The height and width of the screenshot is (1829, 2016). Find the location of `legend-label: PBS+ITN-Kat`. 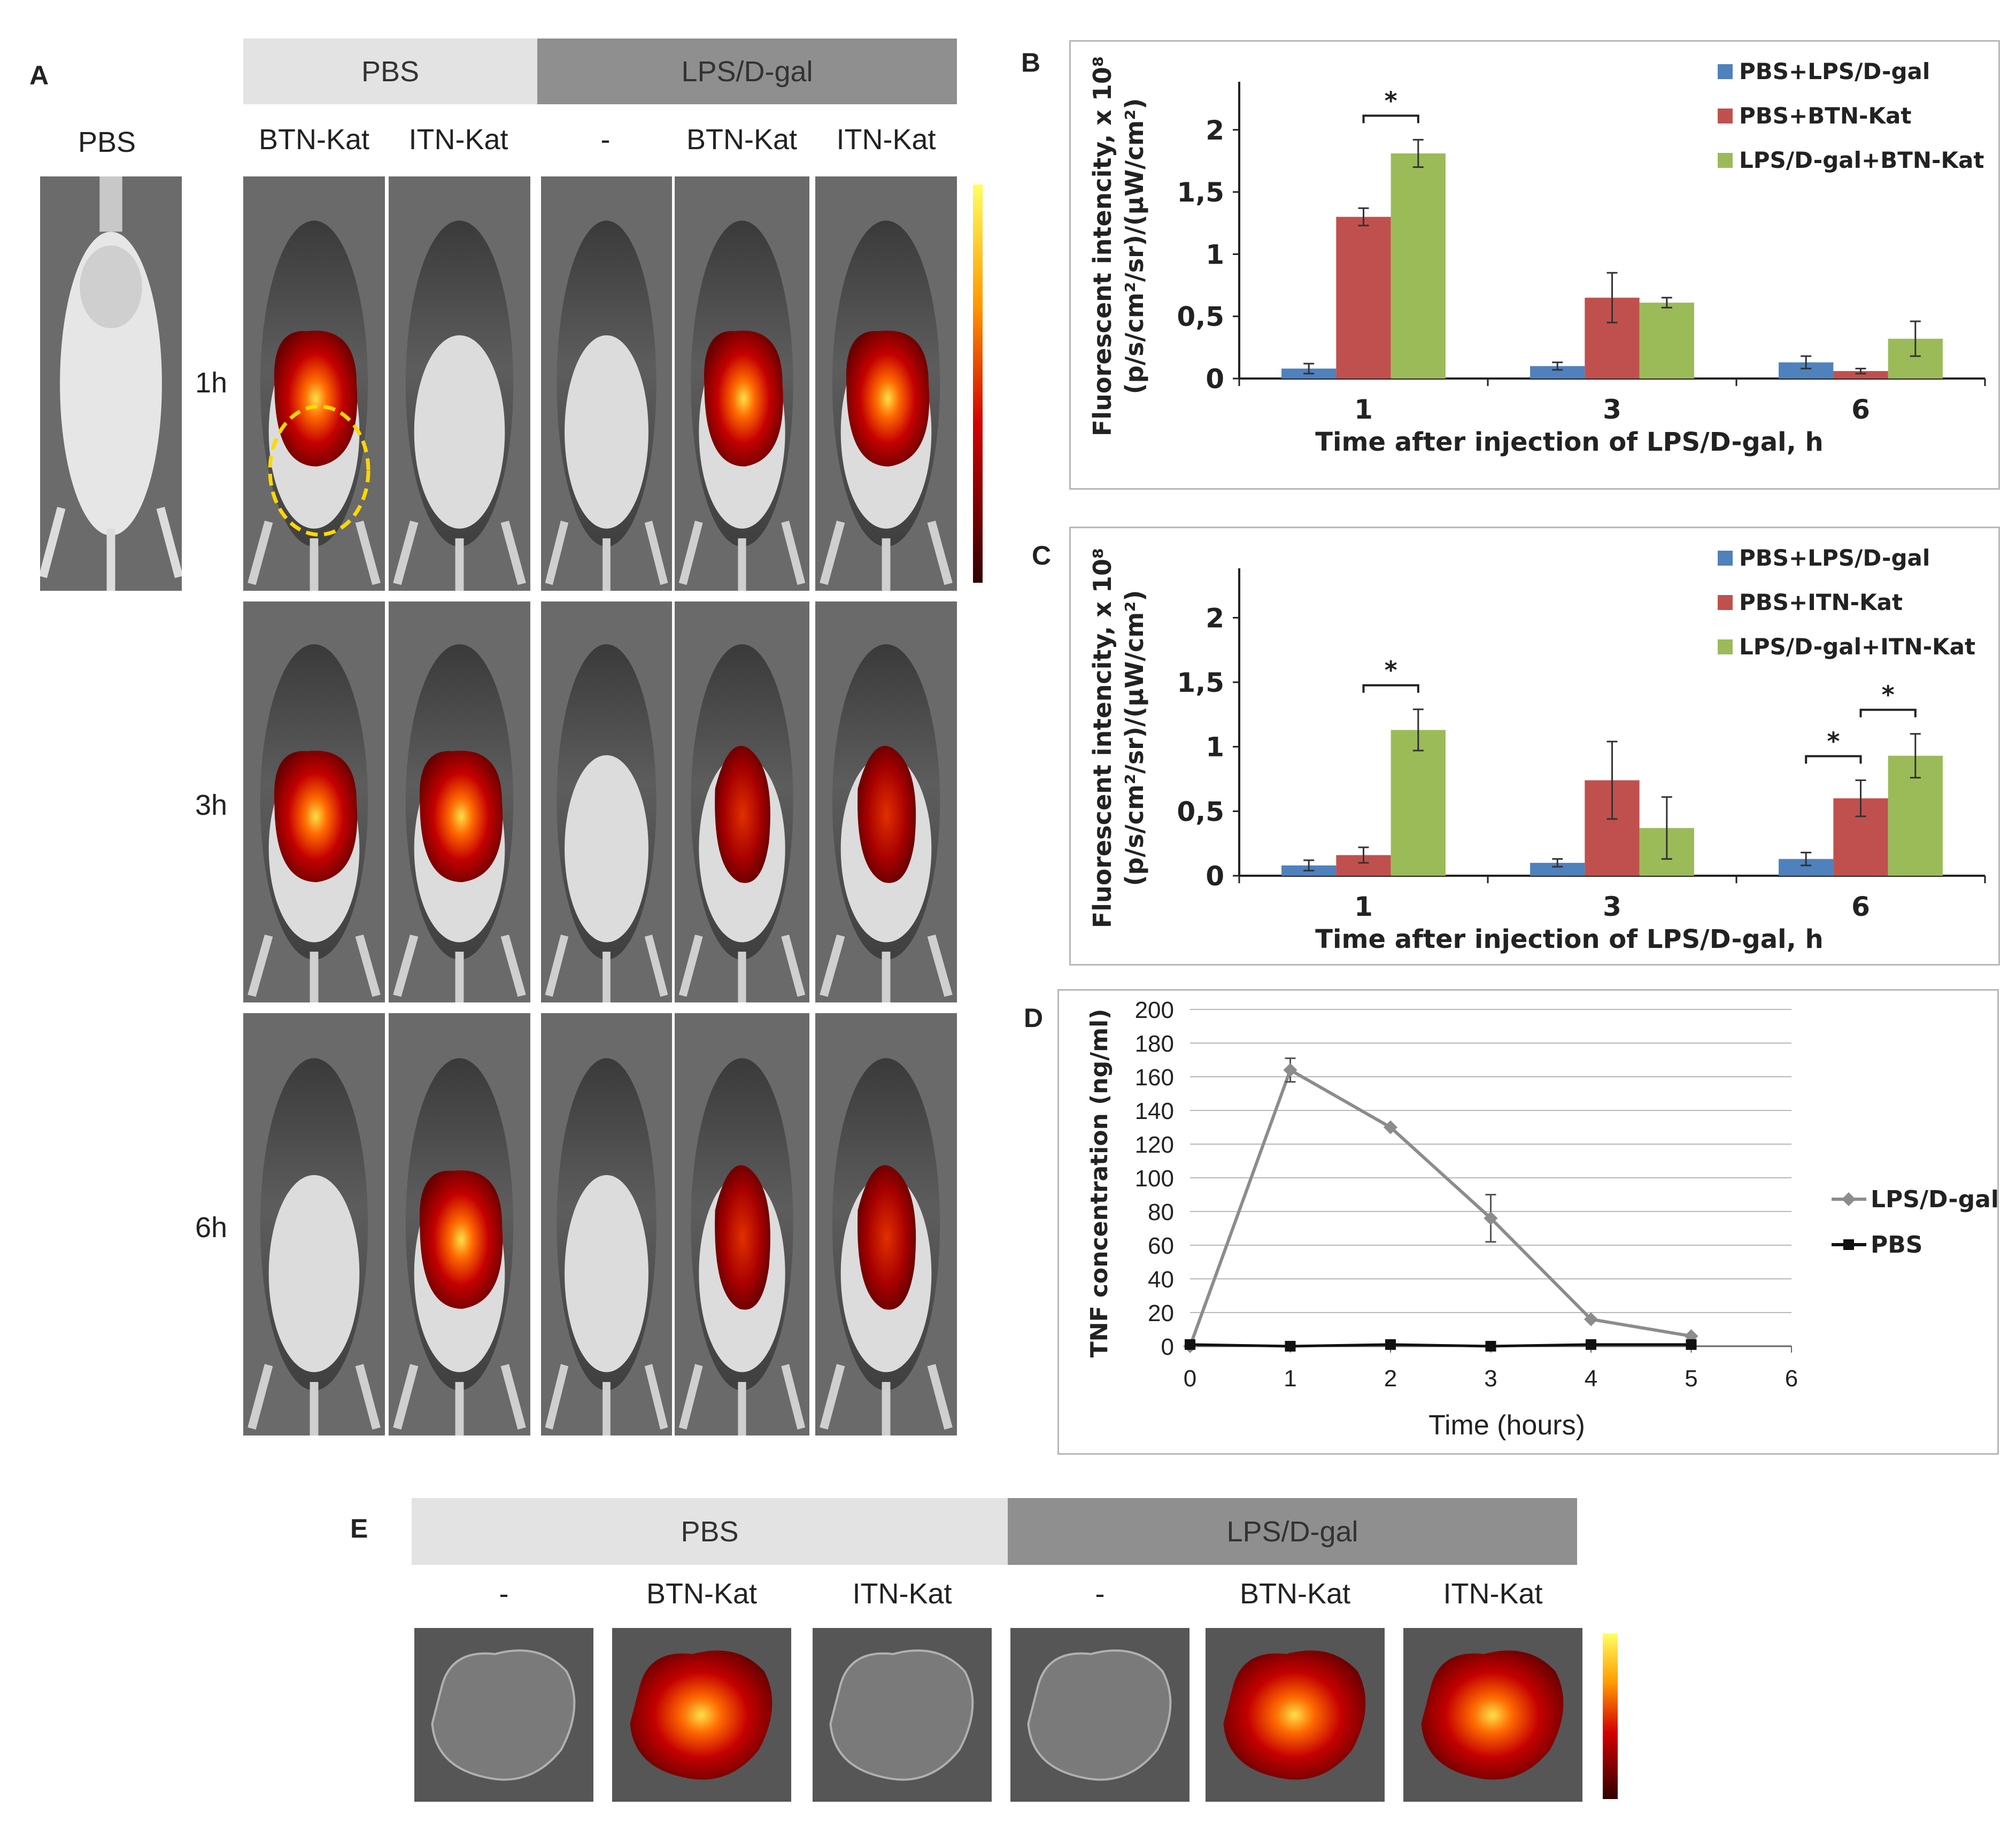

legend-label: PBS+ITN-Kat is located at coordinates (1821, 602).